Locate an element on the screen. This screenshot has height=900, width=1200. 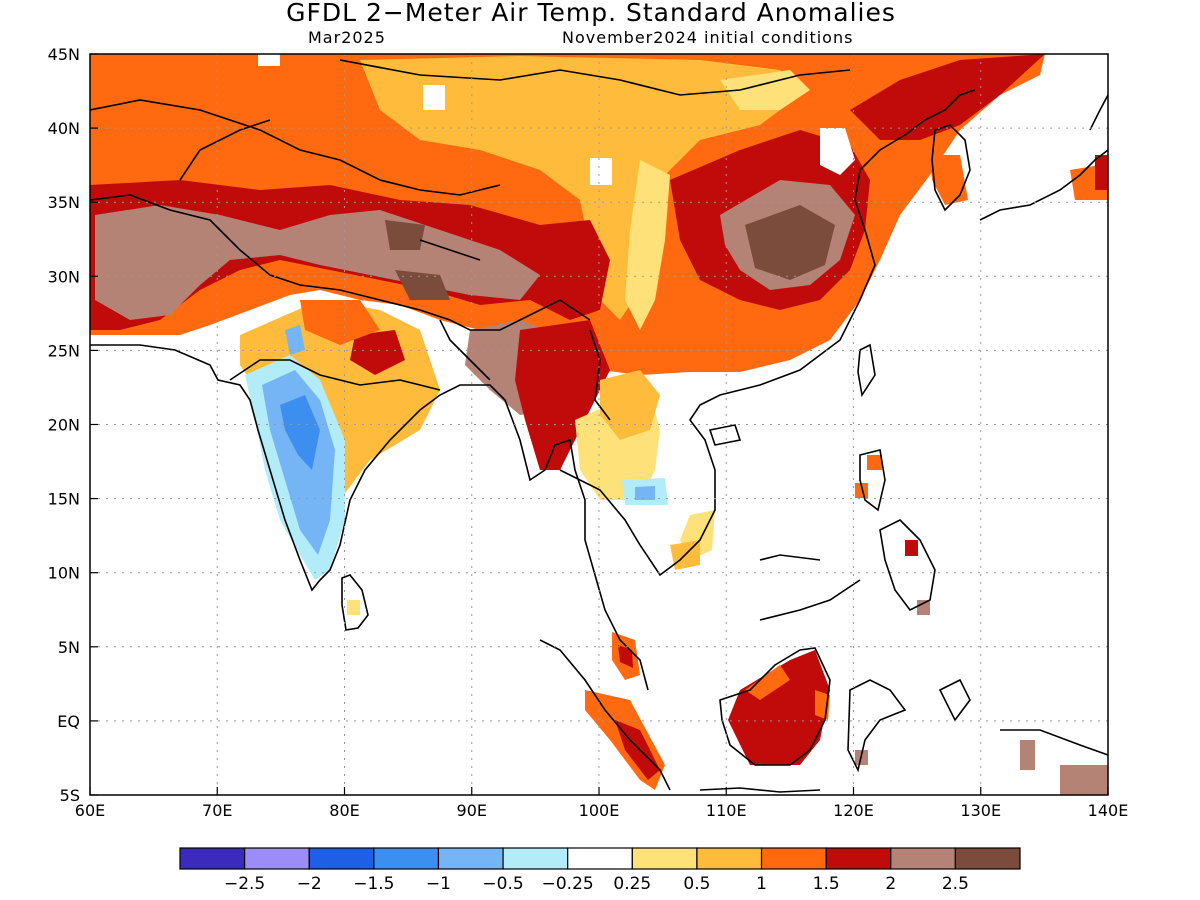
anomaly-region-red-south is located at coordinates (562, 395).